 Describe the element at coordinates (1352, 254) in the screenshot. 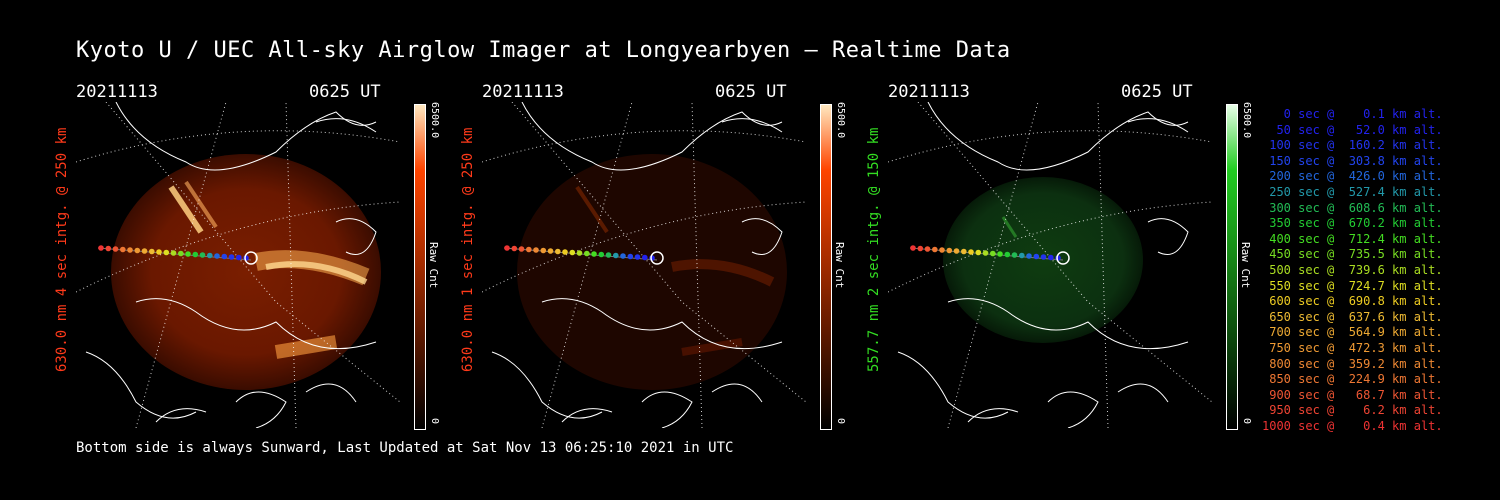

I see `legend-entry: 450 sec @ 735.5 km alt.` at that location.